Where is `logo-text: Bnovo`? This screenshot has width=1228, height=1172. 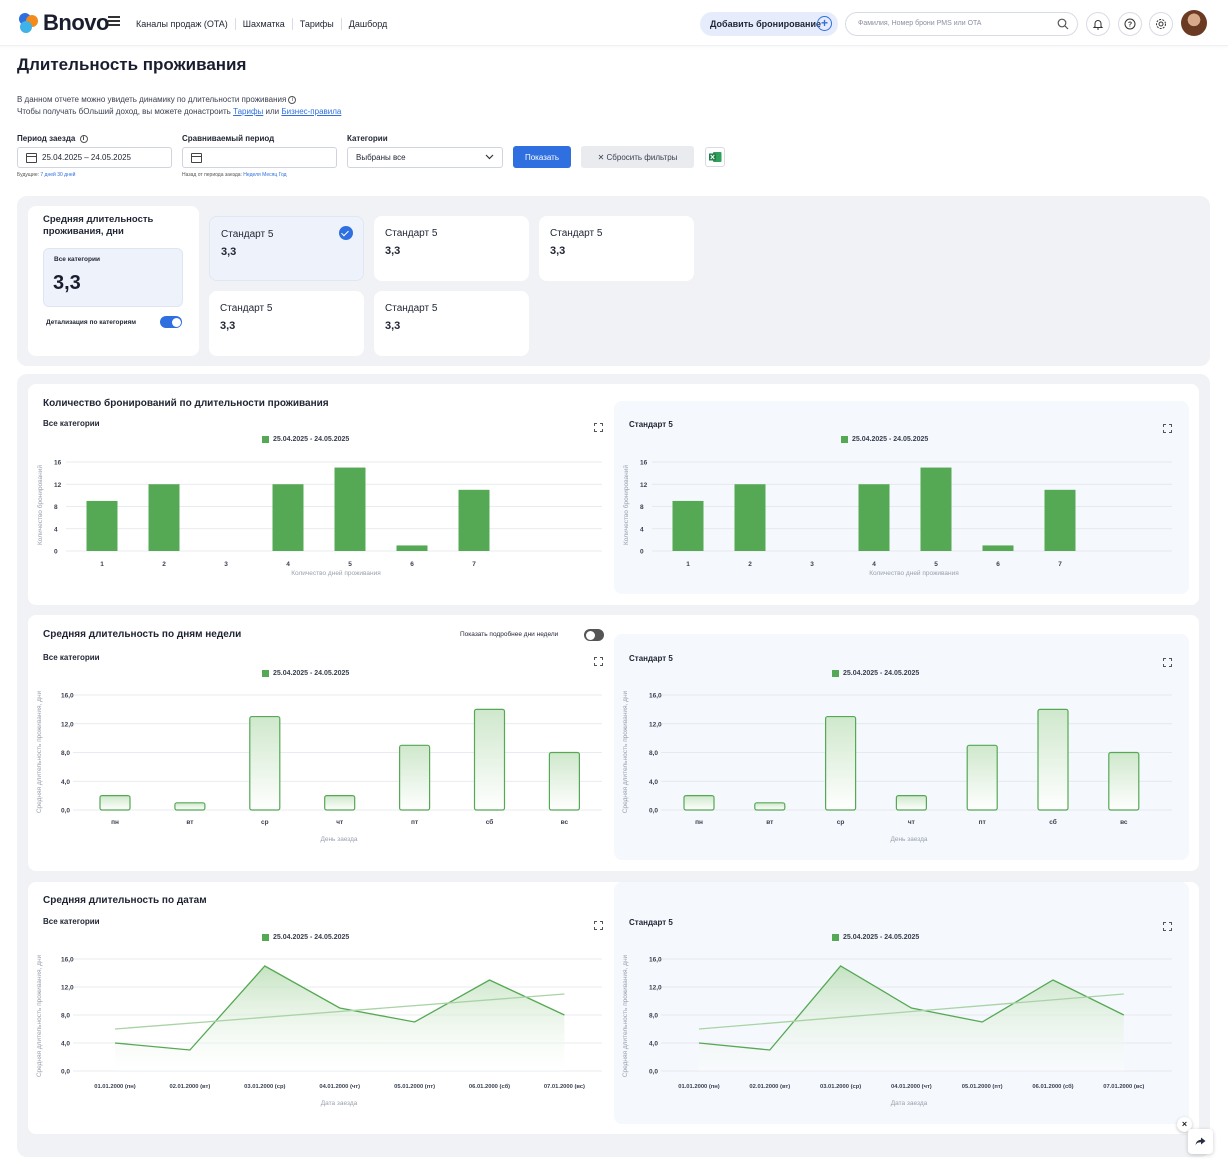 logo-text: Bnovo is located at coordinates (76, 22).